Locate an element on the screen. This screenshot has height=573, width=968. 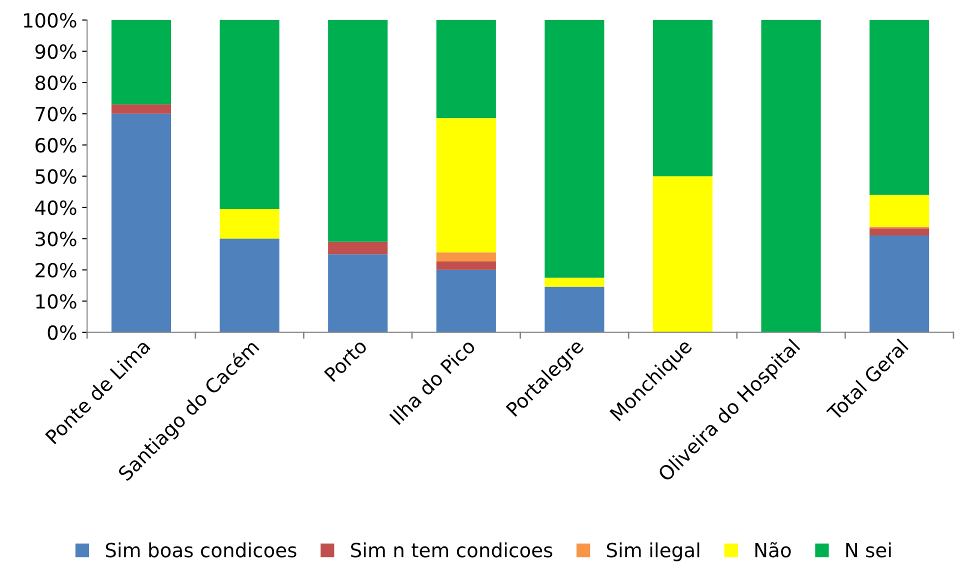
legend-label: N sei is located at coordinates (868, 550).